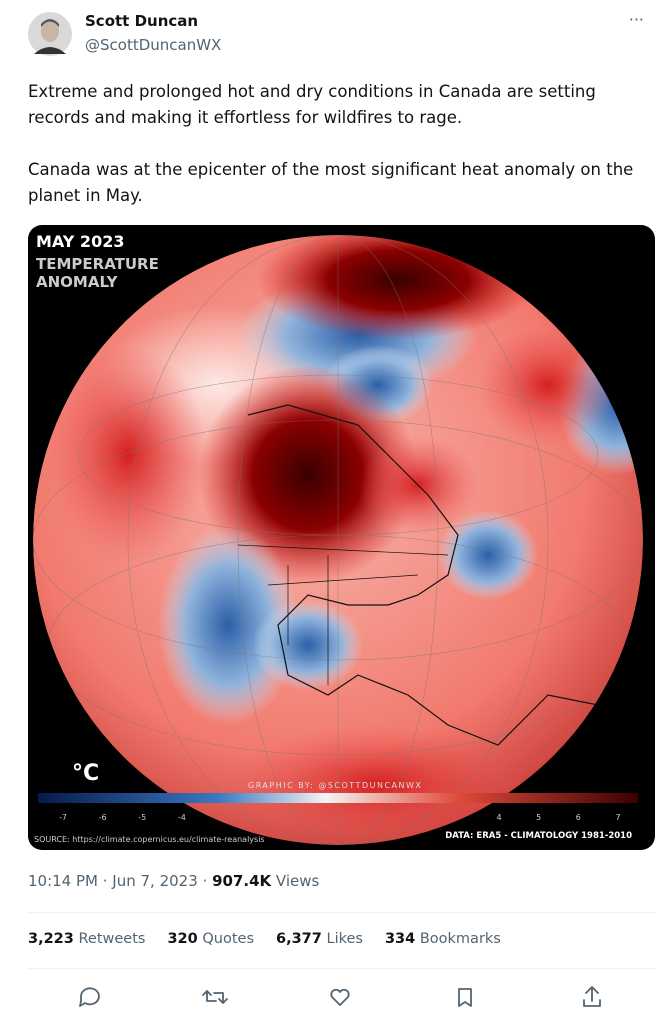 This screenshot has width=664, height=1024. What do you see at coordinates (63, 817) in the screenshot?
I see `colorbar-tick-label: -7` at bounding box center [63, 817].